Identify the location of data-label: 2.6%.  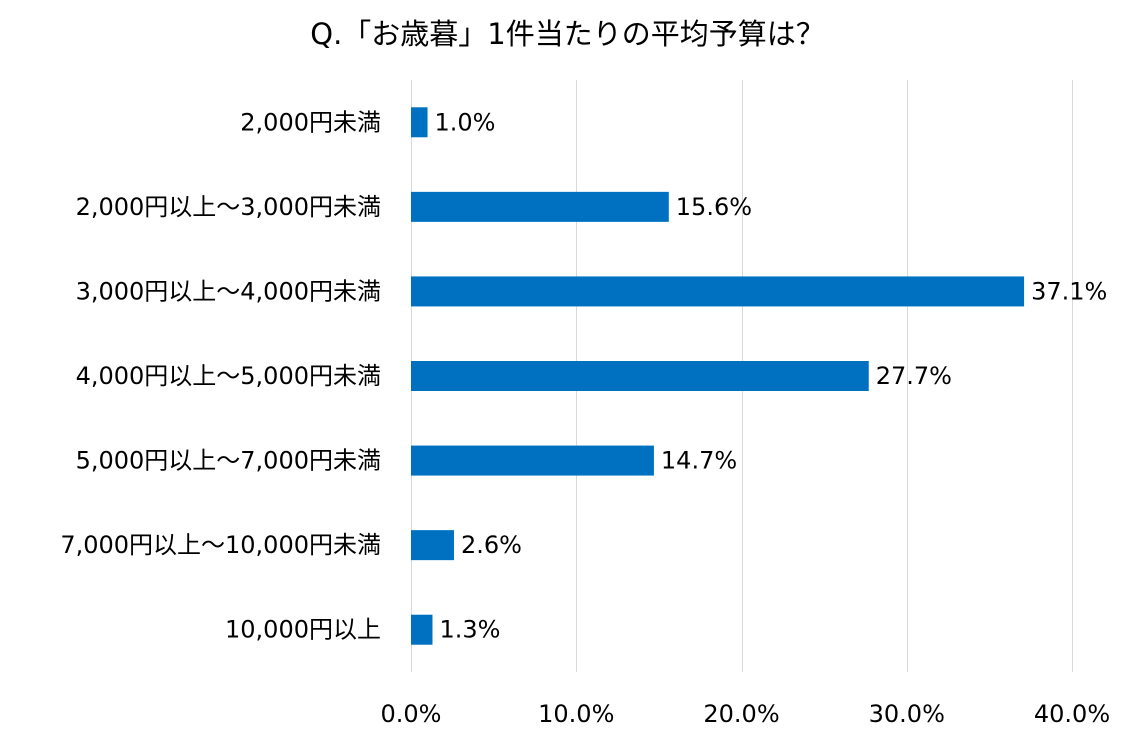
(491, 545).